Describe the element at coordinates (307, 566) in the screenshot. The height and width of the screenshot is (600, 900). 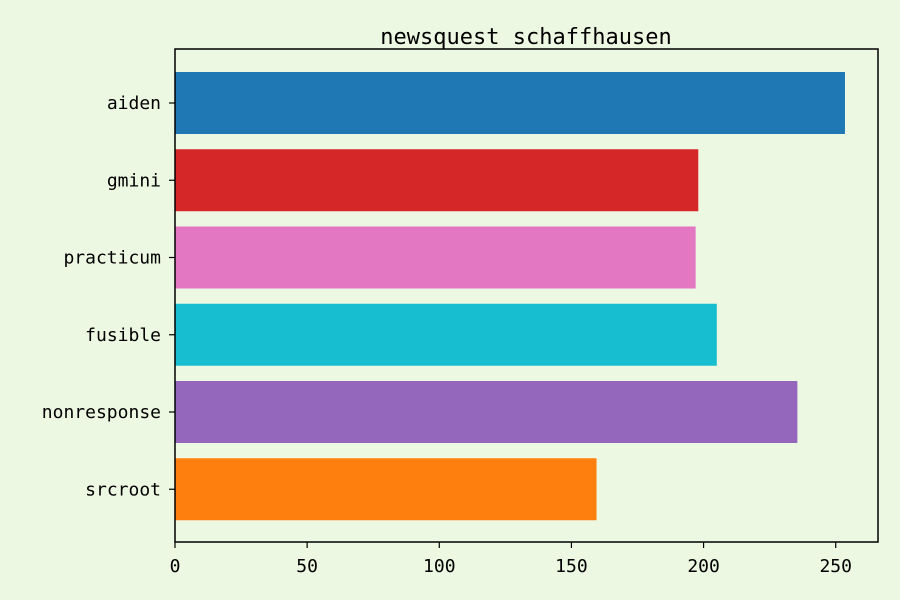
I see `x-tick-label-50: 50` at that location.